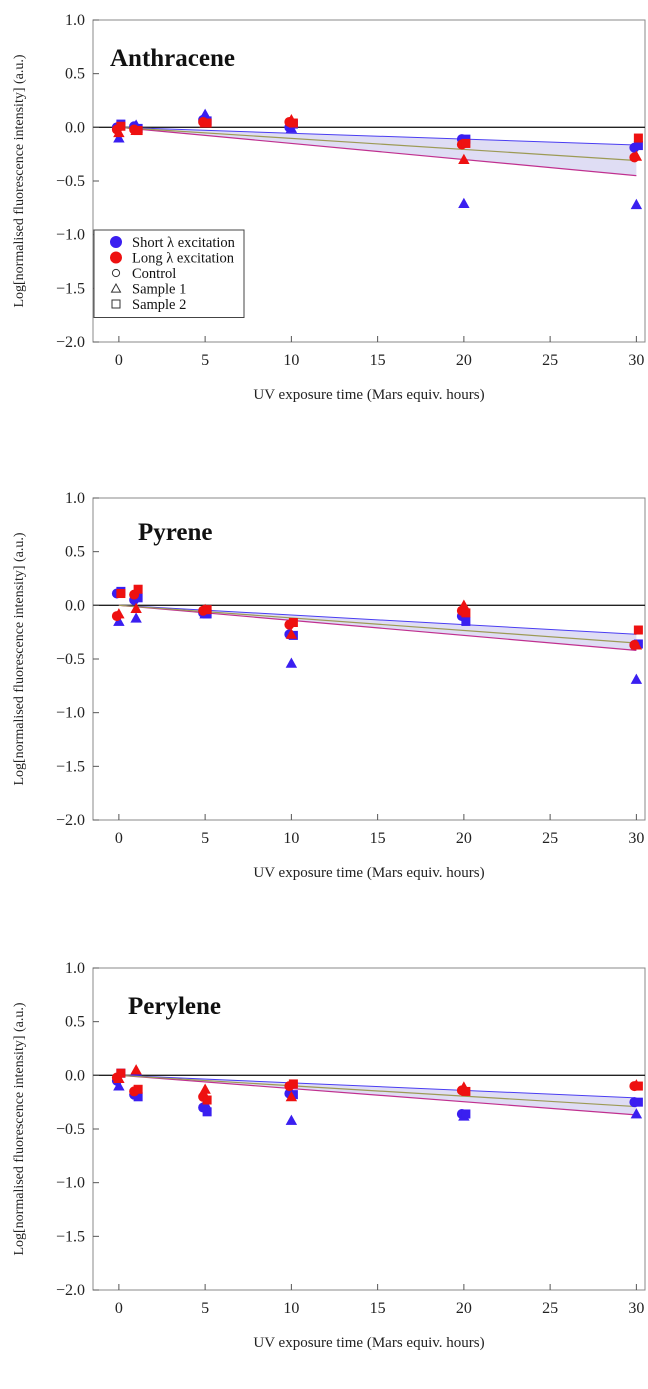 The width and height of the screenshot is (648, 1389). Describe the element at coordinates (172, 58) in the screenshot. I see `chart-title: Anthracene` at that location.